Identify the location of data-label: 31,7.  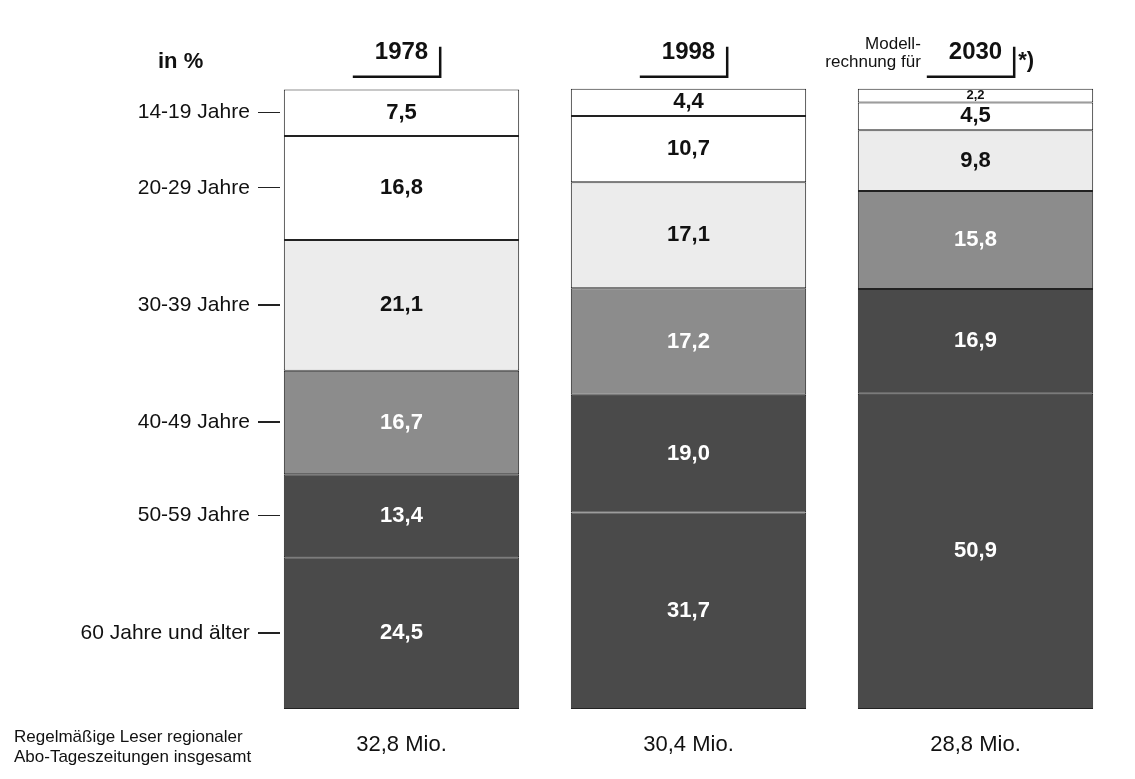
(688, 609).